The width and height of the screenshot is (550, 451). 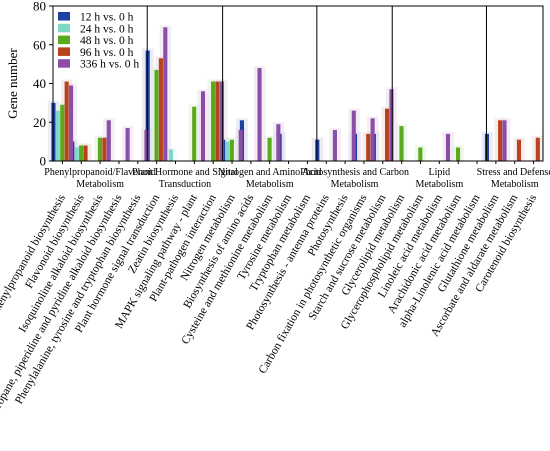 I want to click on legend-label: 96 h vs. 0 h, so click(x=107, y=53).